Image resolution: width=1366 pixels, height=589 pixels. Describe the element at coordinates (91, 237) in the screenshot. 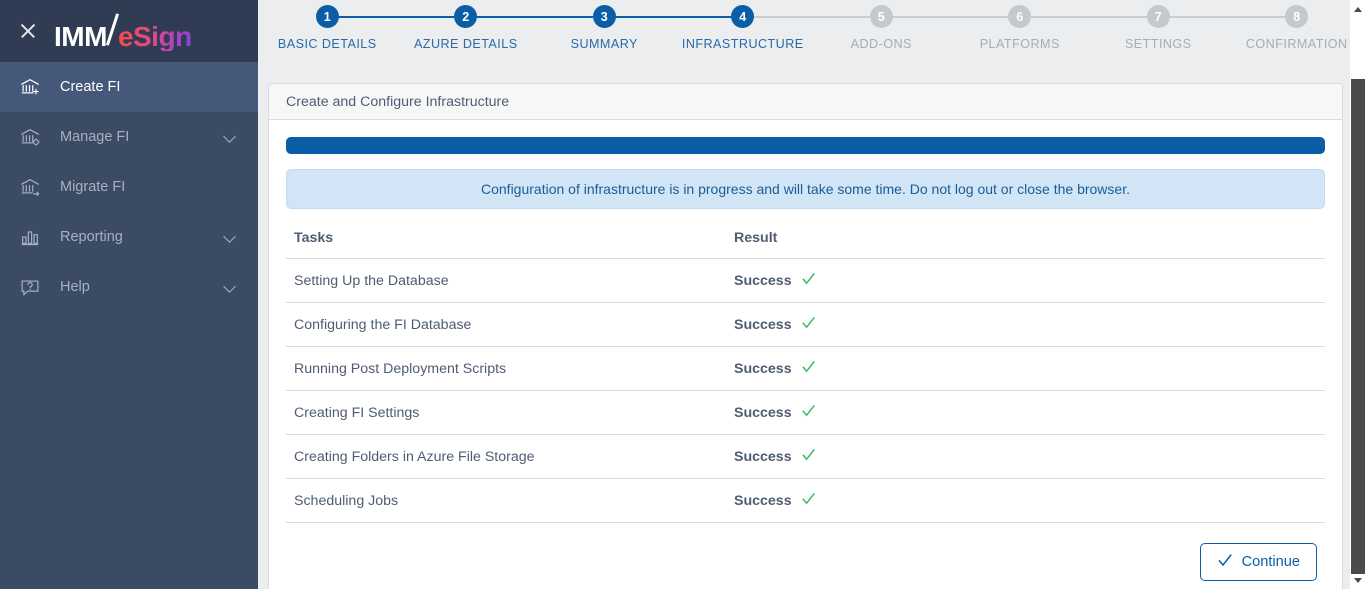

I see `sidebar-item-label: Reporting` at that location.